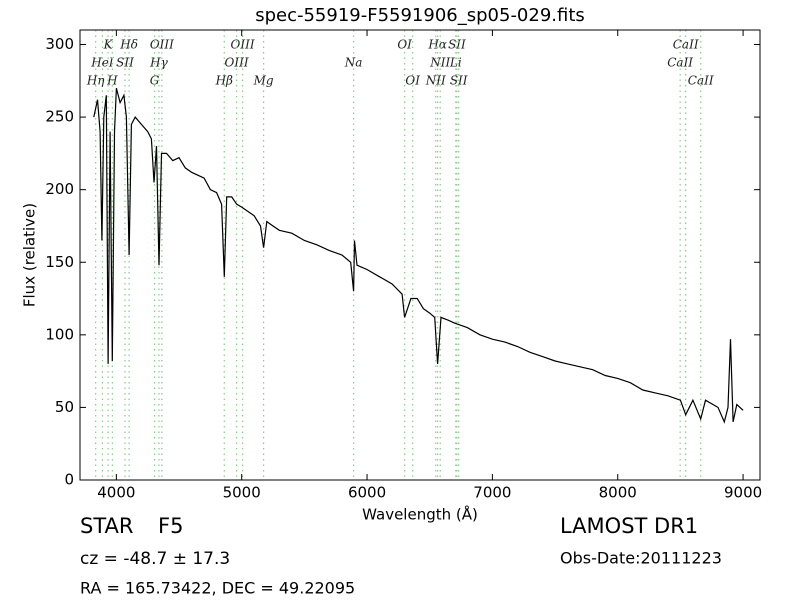 The height and width of the screenshot is (600, 800). What do you see at coordinates (217, 588) in the screenshot?
I see `coordinates: RA = 165.73422, DEC = 49.22095` at bounding box center [217, 588].